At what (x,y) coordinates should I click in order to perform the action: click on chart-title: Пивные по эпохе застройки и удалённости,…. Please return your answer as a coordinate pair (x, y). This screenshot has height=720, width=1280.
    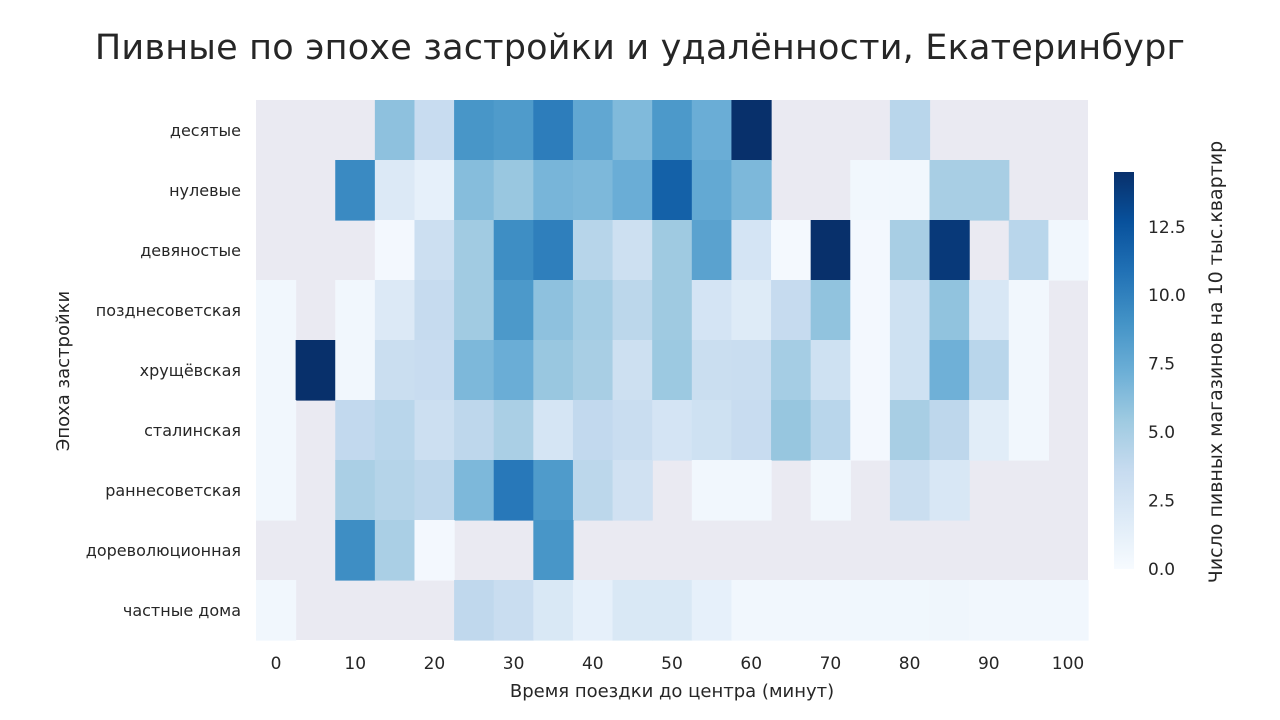
    Looking at the image, I should click on (640, 48).